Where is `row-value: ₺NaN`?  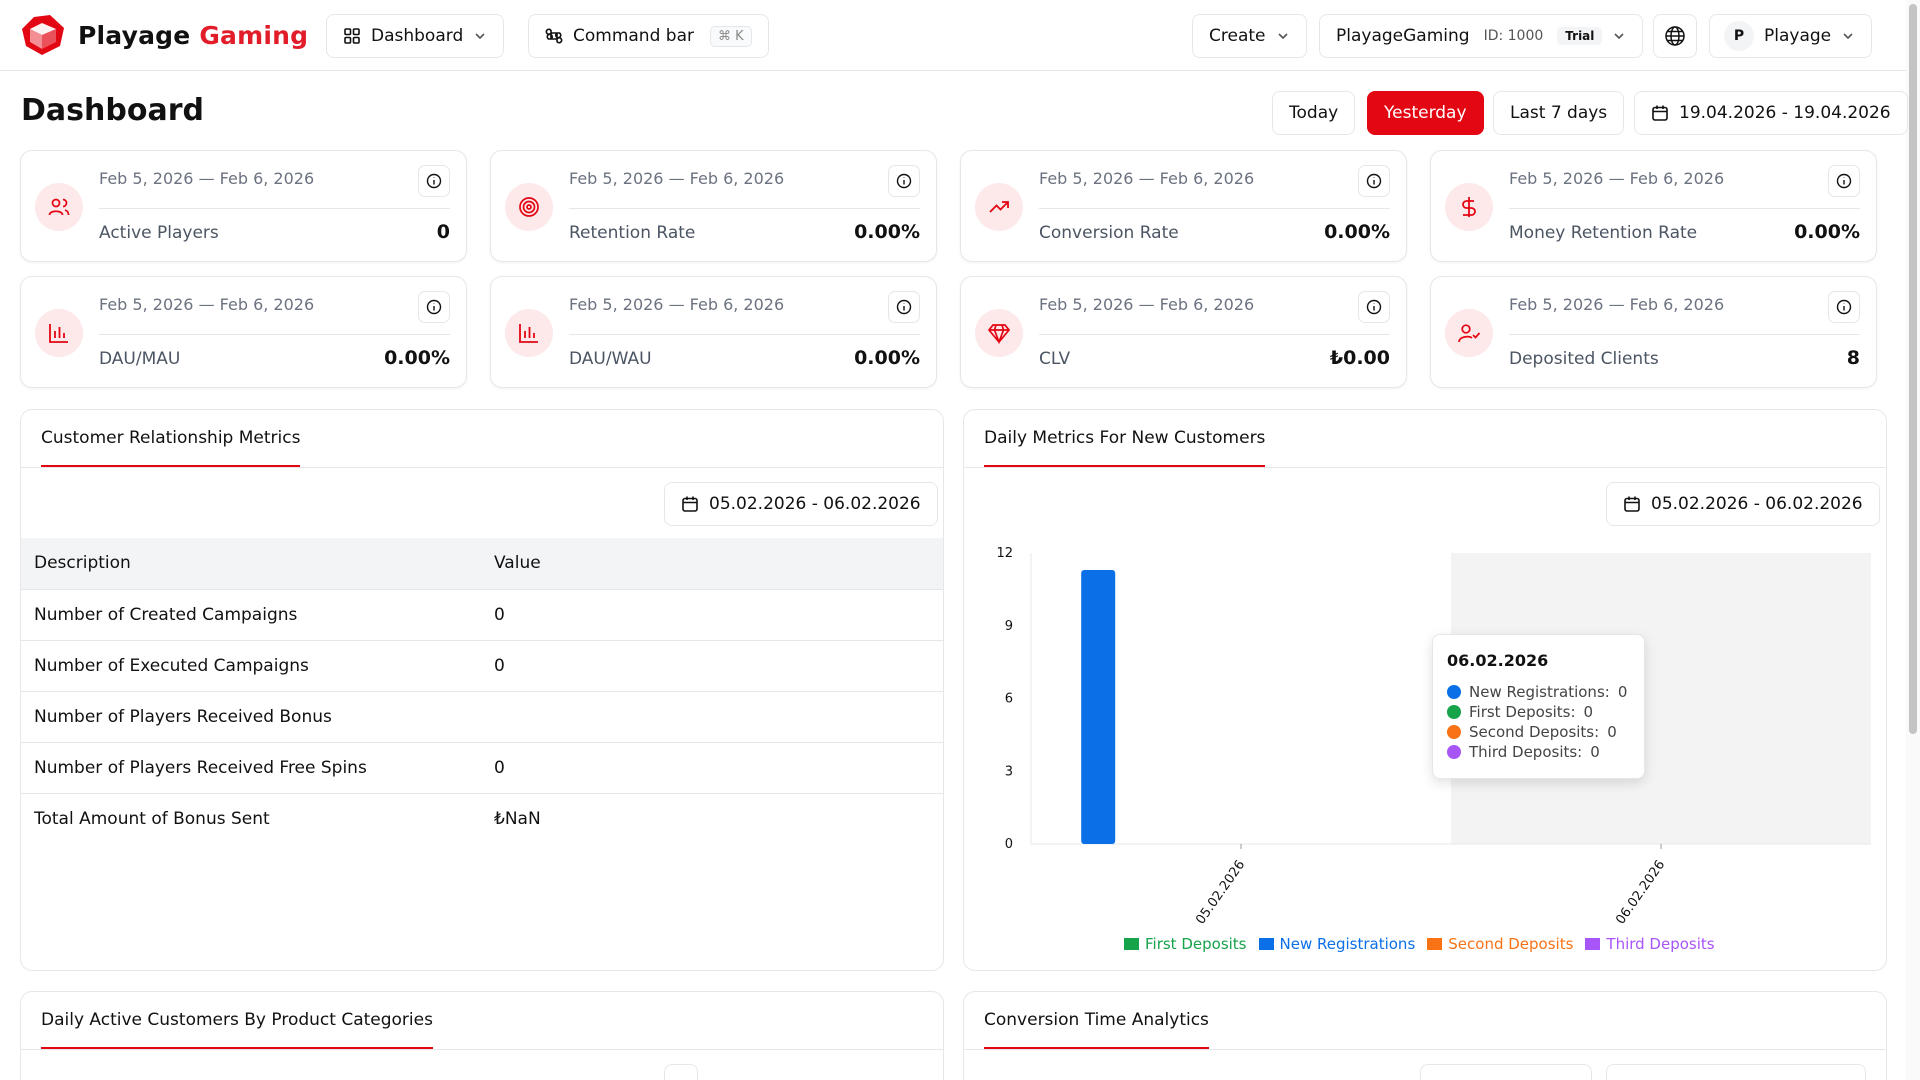
row-value: ₺NaN is located at coordinates (712, 818).